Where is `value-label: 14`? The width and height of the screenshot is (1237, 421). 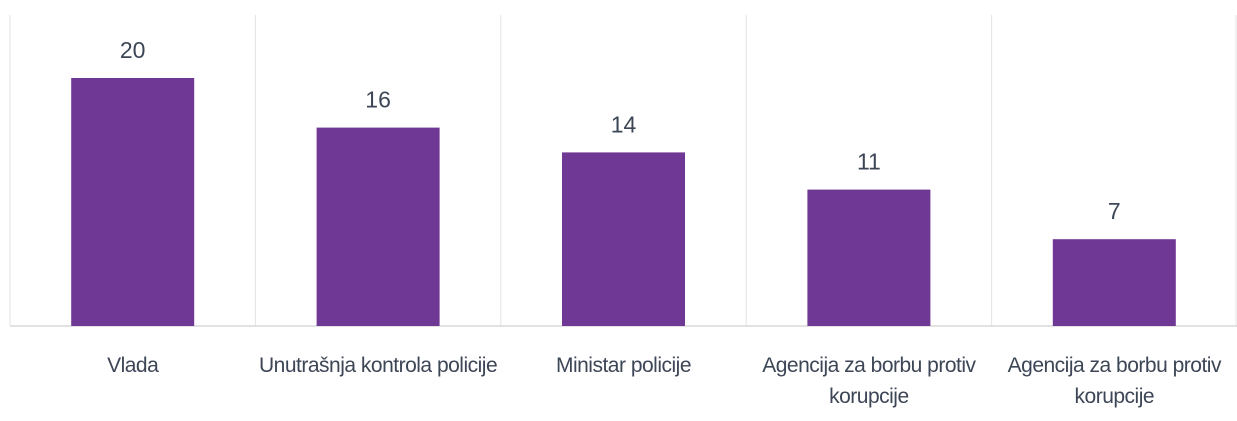 value-label: 14 is located at coordinates (624, 124).